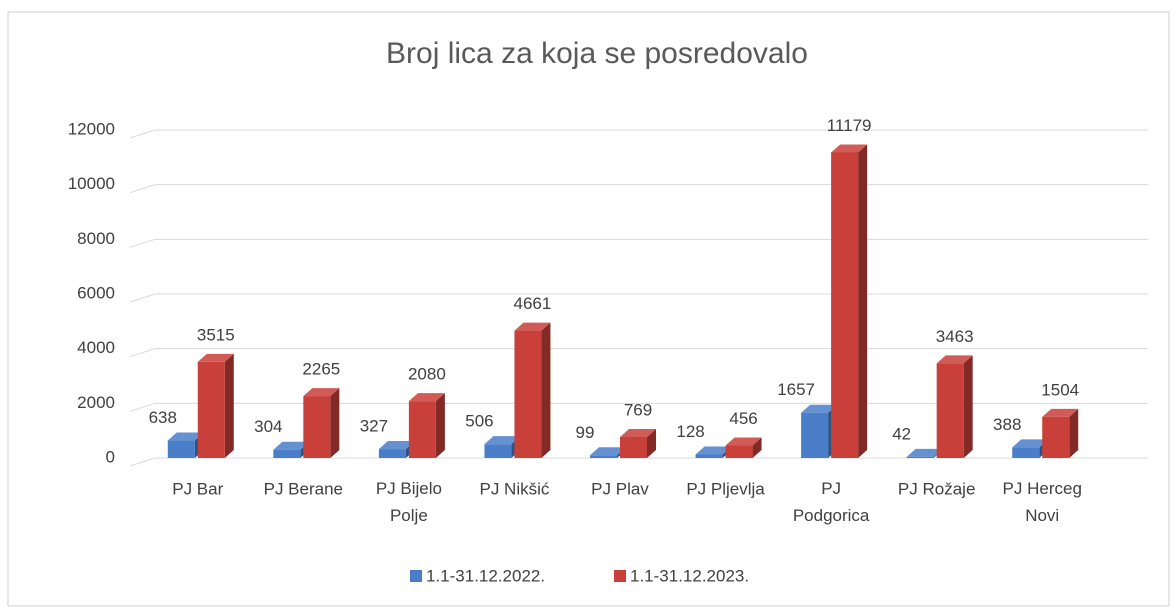 Image resolution: width=1176 pixels, height=607 pixels. Describe the element at coordinates (796, 389) in the screenshot. I see `data-label: 1657` at that location.